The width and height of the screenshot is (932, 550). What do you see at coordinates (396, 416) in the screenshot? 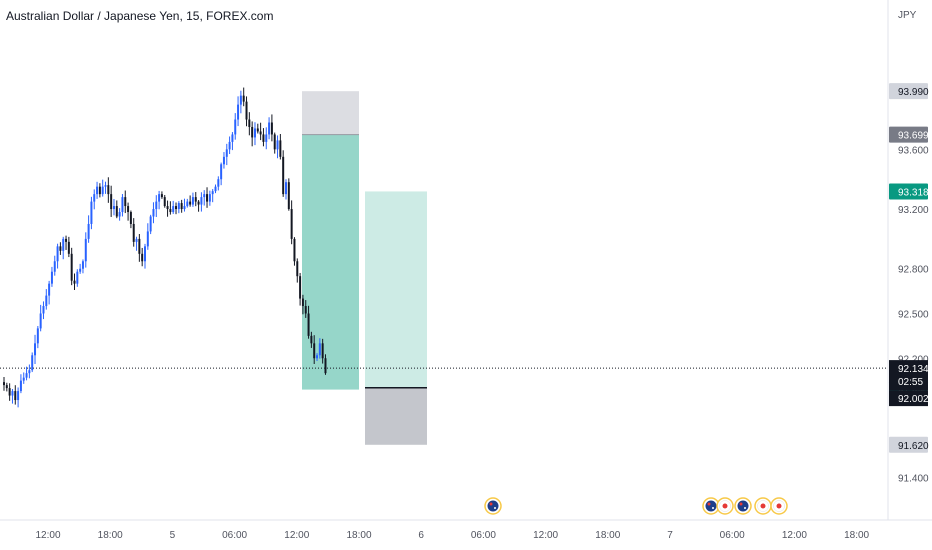
I see `position-2-stop-zone` at bounding box center [396, 416].